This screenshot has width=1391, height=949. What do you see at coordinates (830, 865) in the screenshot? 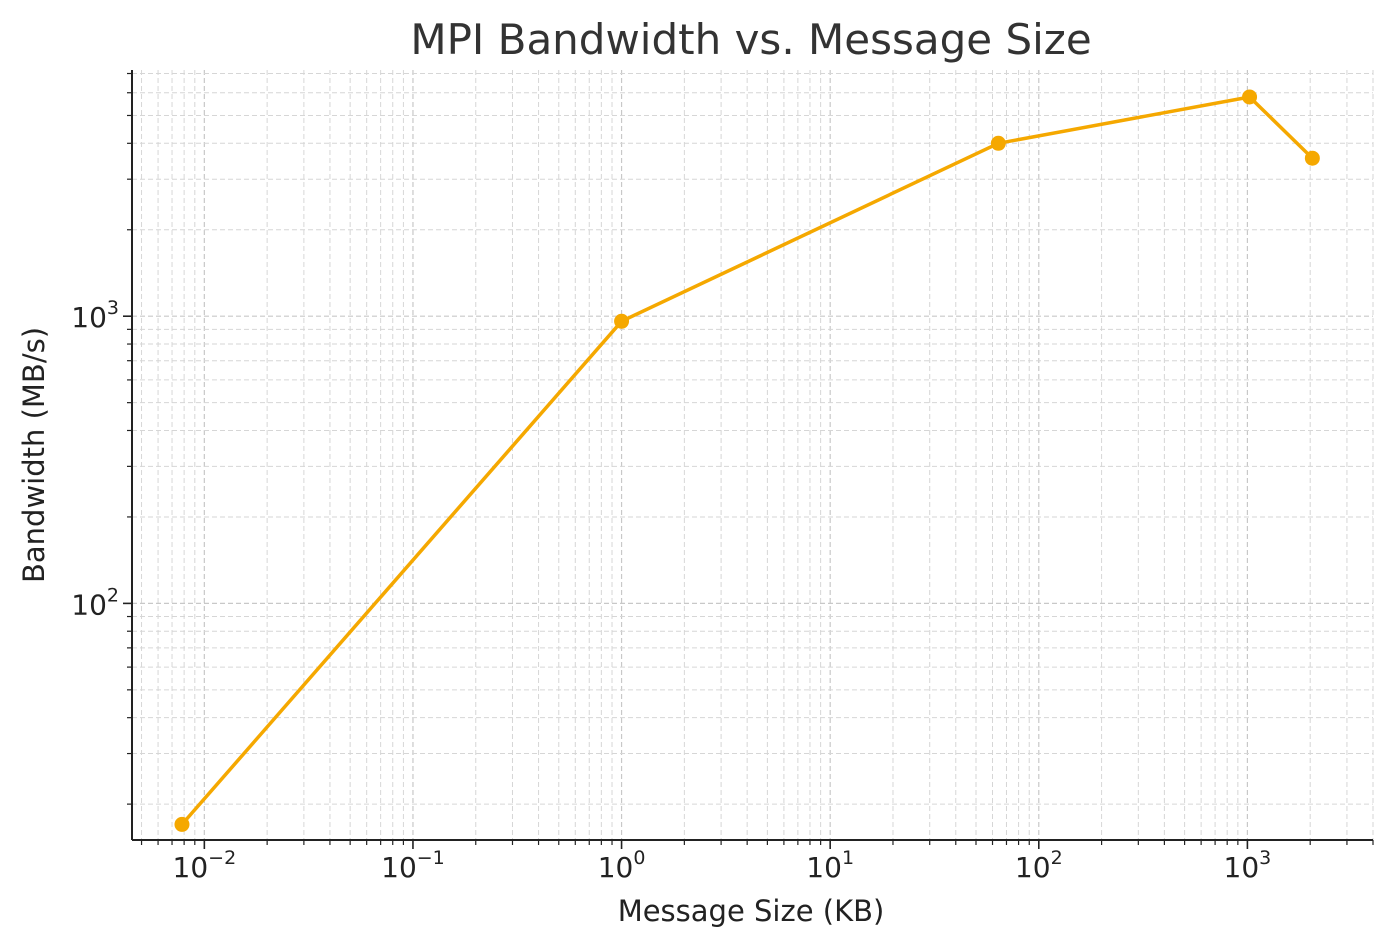
I see `x-tick-label: 10¹` at bounding box center [830, 865].